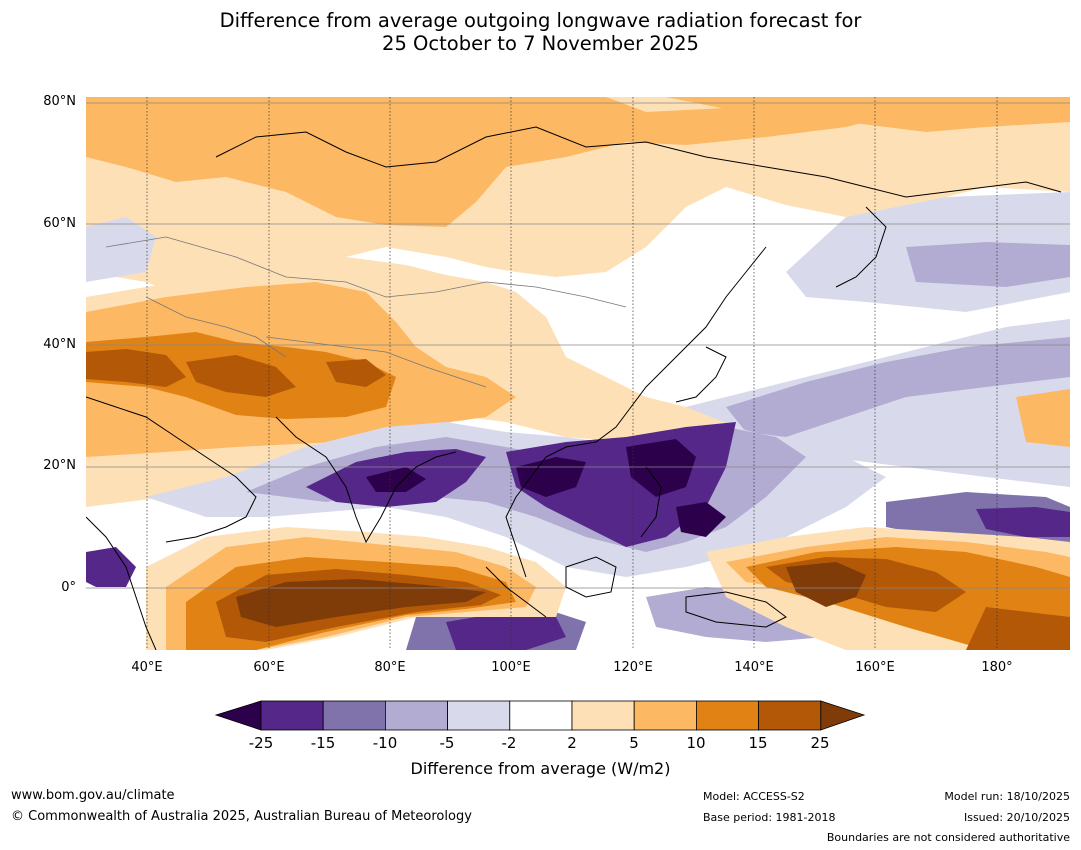  I want to click on anomaly-region-wpac-darkest, so click(701, 519).